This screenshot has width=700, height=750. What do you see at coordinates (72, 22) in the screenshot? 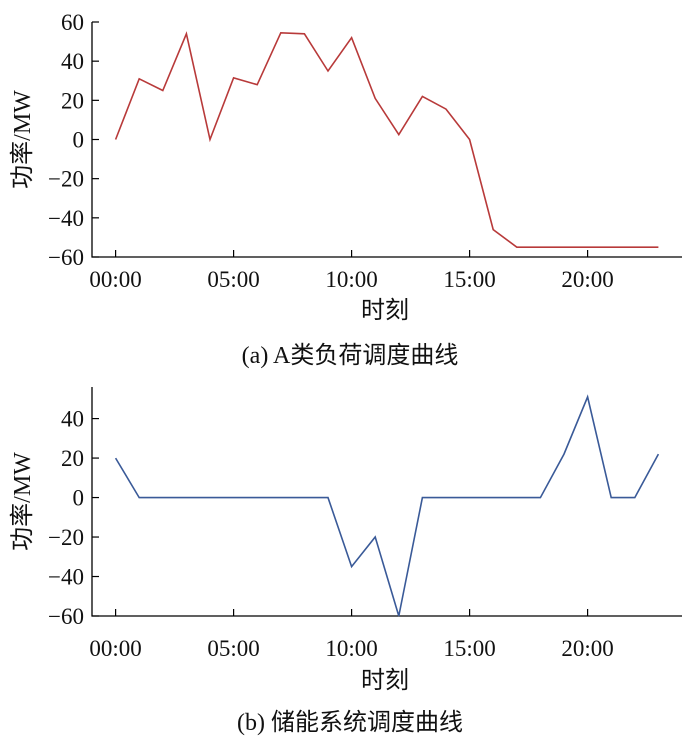
I see `y-tick-label: 60` at bounding box center [72, 22].